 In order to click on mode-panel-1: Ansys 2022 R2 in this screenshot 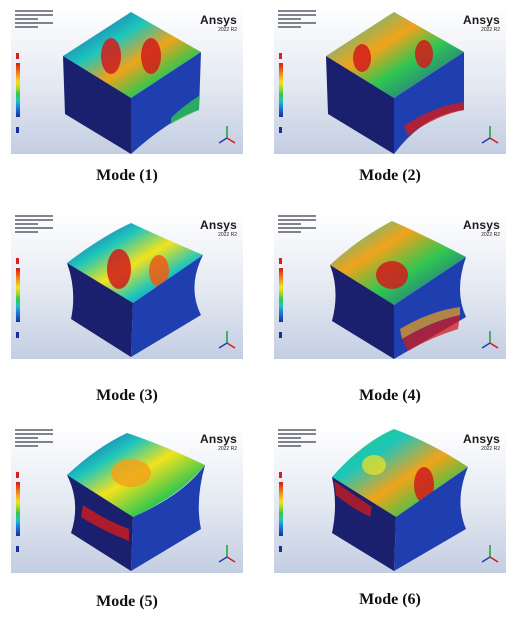, I will do `click(127, 80)`.